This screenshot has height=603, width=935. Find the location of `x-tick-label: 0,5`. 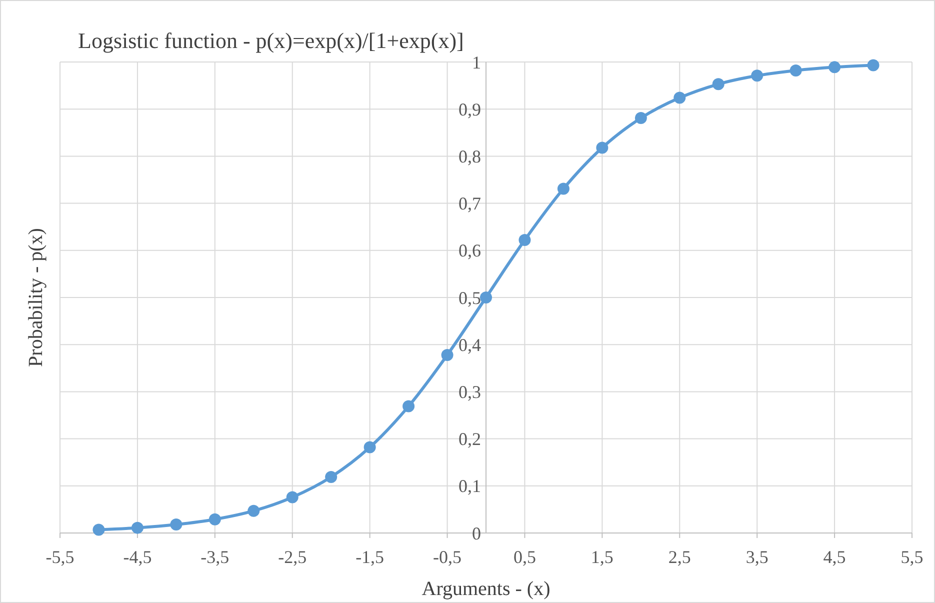

x-tick-label: 0,5 is located at coordinates (524, 557).